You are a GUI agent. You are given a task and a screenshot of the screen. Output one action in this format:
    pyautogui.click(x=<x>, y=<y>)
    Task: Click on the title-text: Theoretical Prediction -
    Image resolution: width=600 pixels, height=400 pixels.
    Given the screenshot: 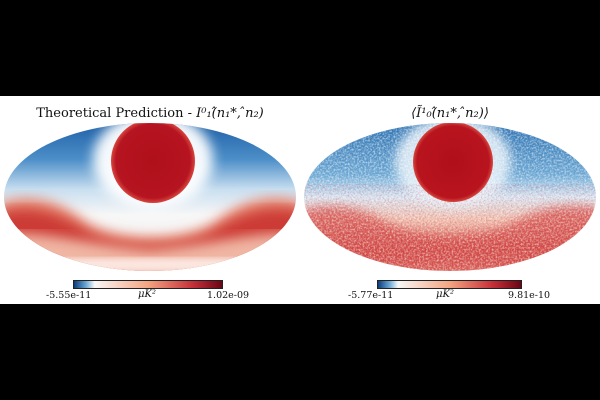 What is the action you would take?
    pyautogui.click(x=116, y=113)
    